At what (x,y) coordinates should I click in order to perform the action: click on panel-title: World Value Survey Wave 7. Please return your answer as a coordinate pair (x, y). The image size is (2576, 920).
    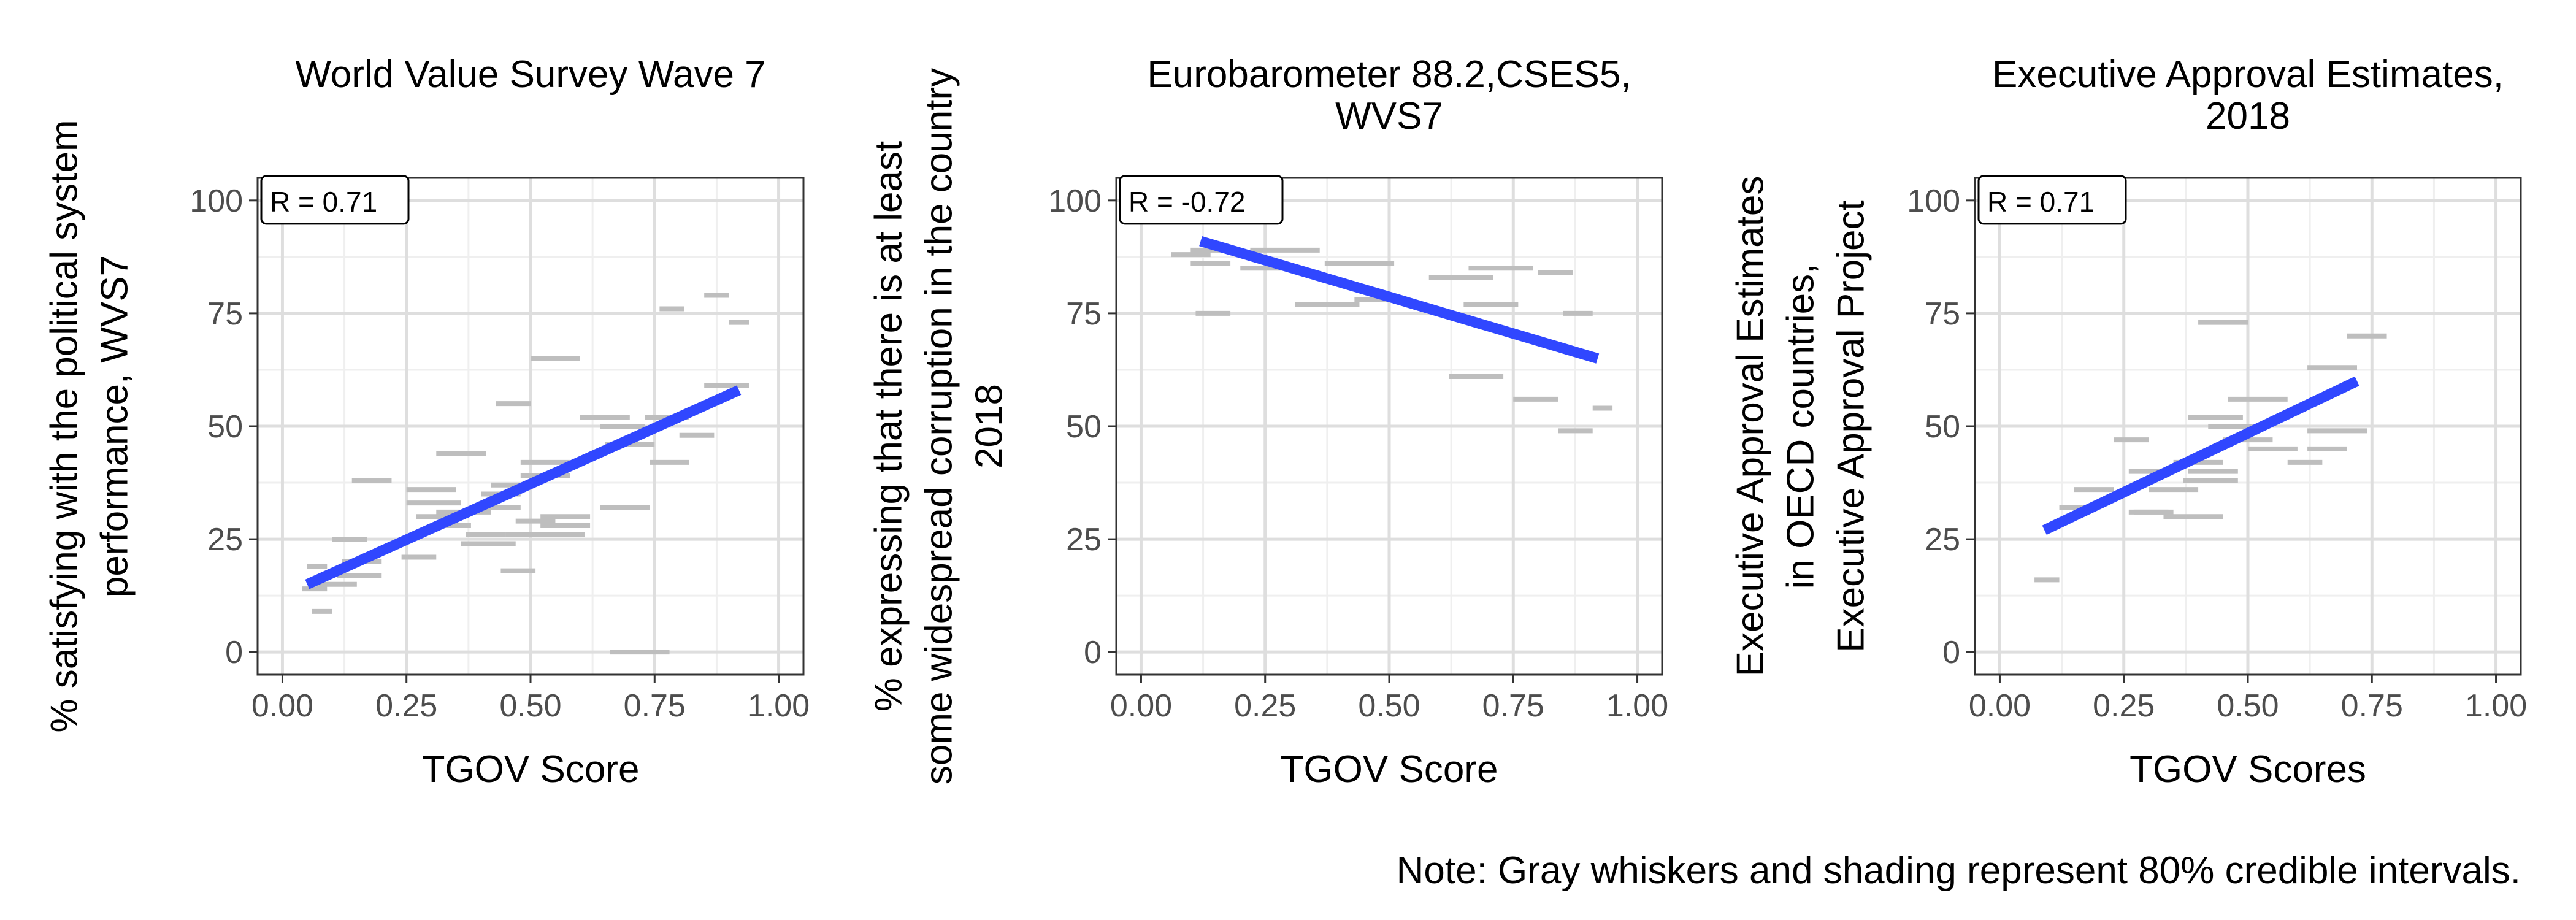
    Looking at the image, I should click on (530, 74).